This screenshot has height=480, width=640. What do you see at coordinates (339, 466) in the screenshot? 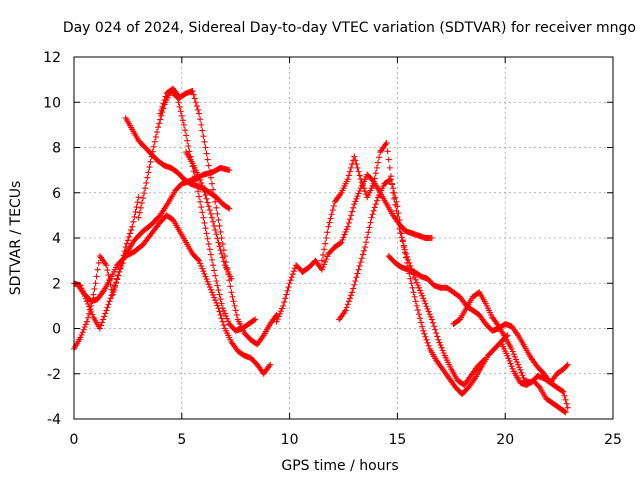
I see `x-axis-label: GPS time / hours` at bounding box center [339, 466].